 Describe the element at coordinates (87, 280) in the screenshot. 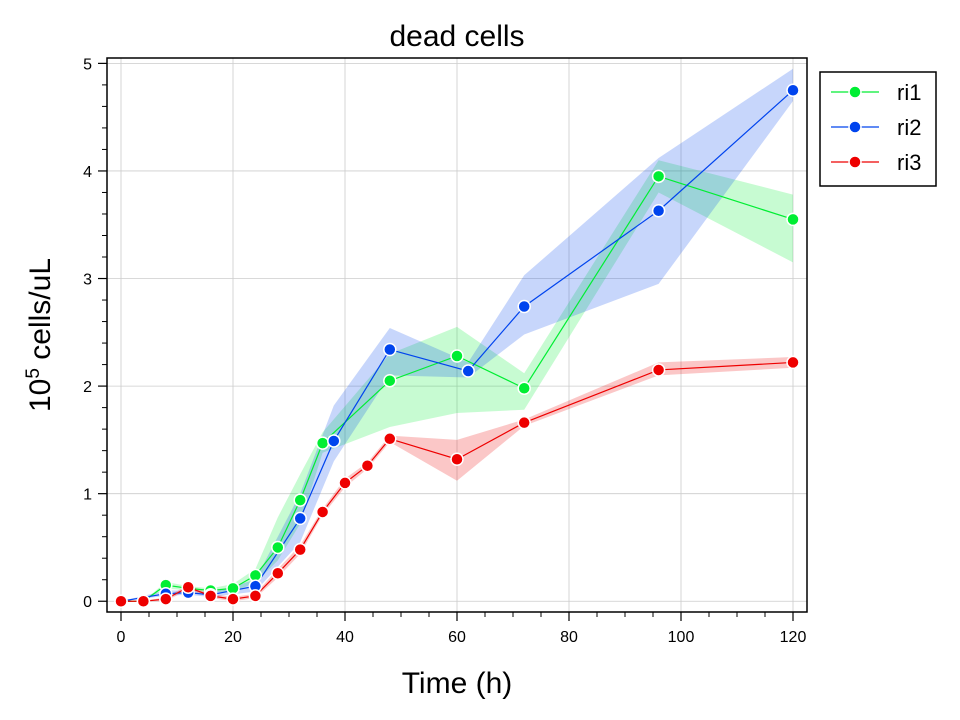

I see `y-tick-label: 3` at that location.